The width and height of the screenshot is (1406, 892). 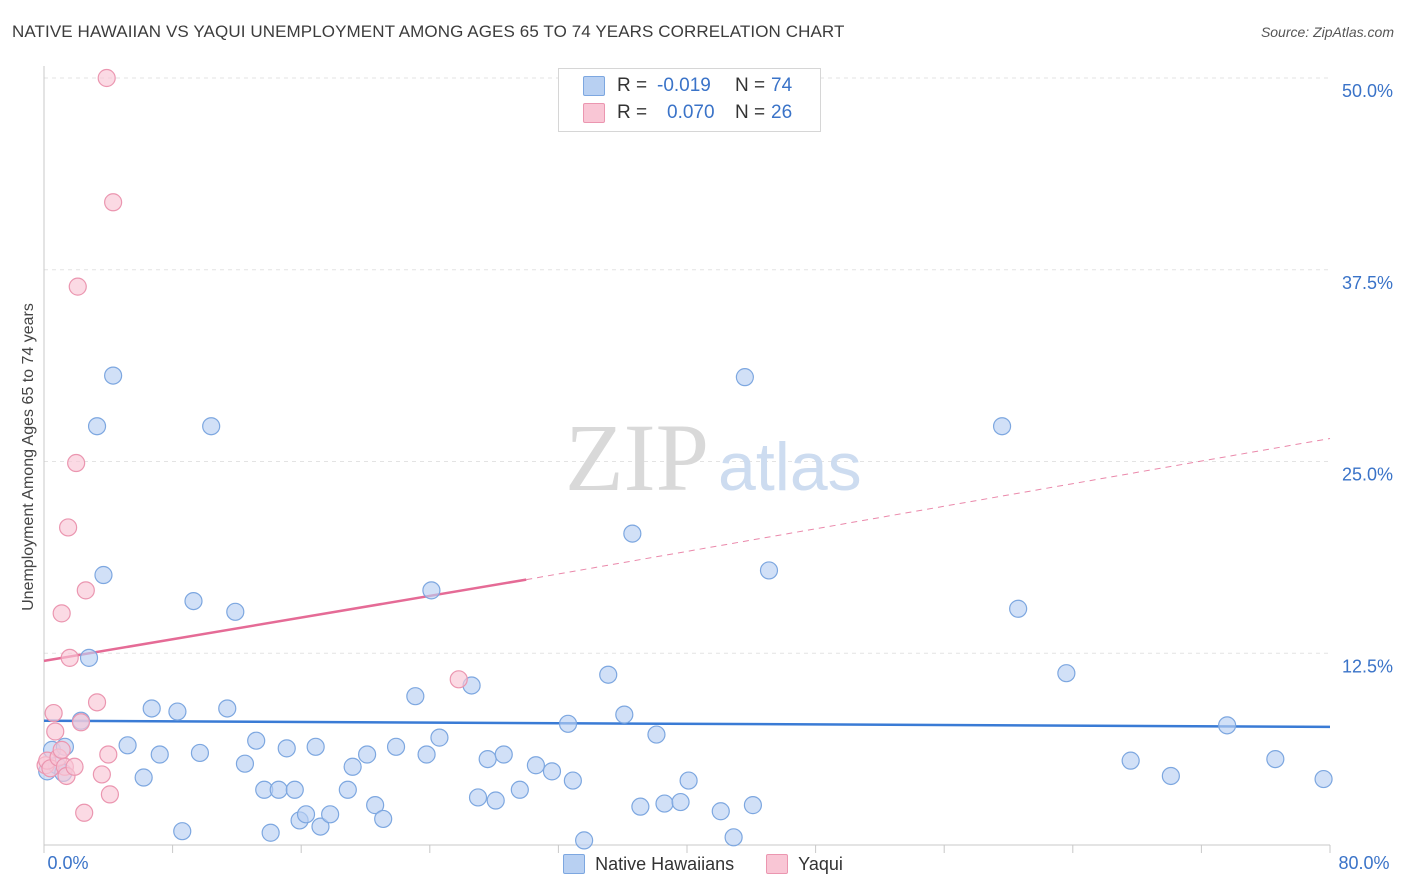 What do you see at coordinates (285, 620) in the screenshot?
I see `trend-line-yaqui` at bounding box center [285, 620].